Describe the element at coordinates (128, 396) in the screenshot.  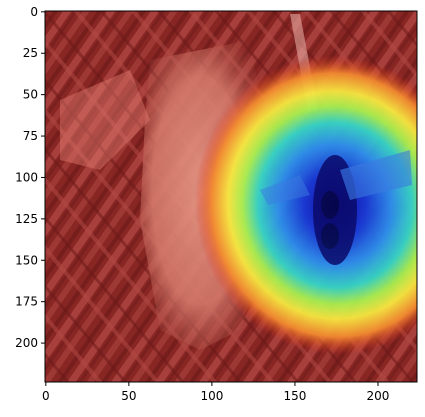
I see `x-tick-label: 50` at that location.